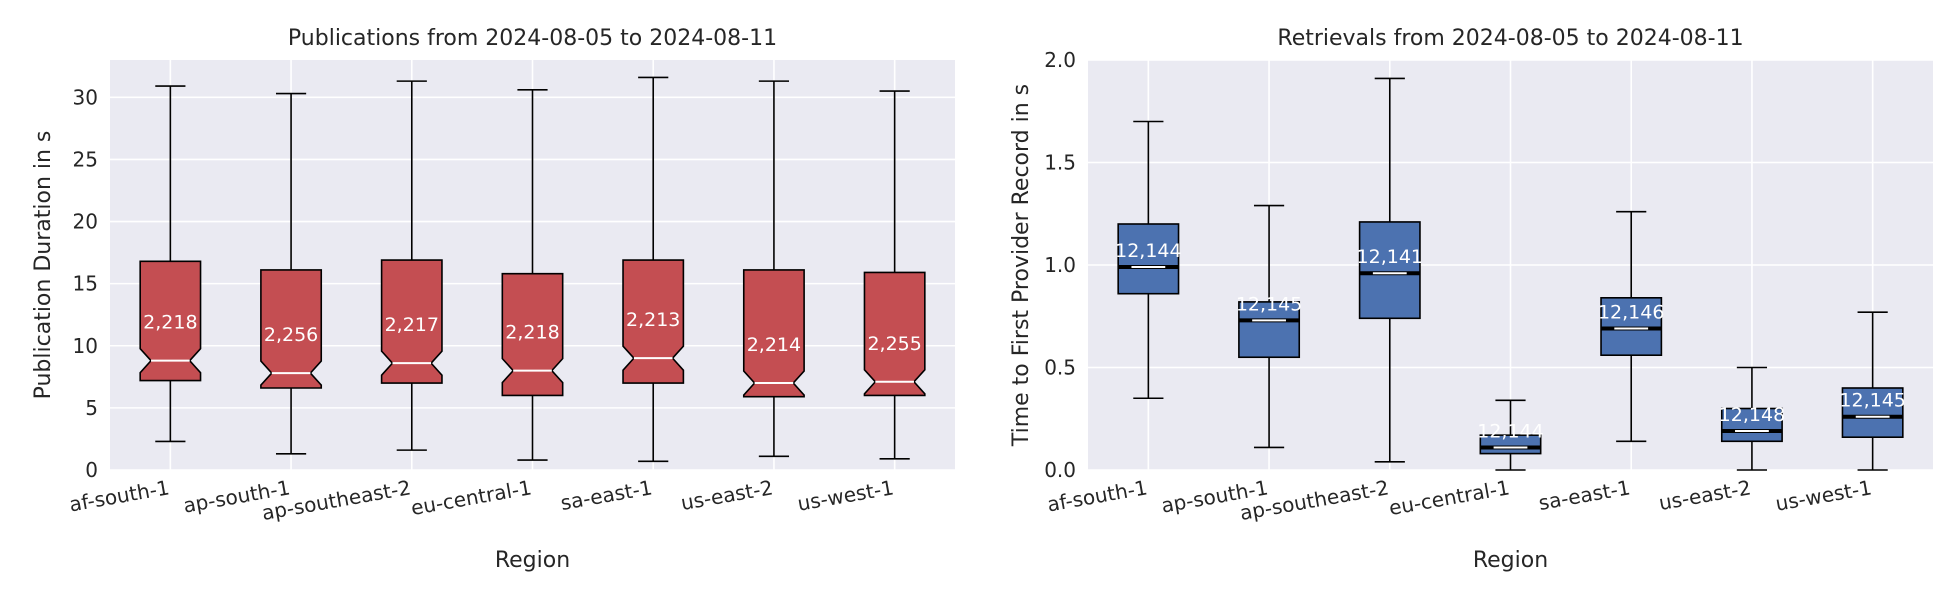 This screenshot has width=1950, height=600. Describe the element at coordinates (1390, 257) in the screenshot. I see `count-label: 12,141` at that location.